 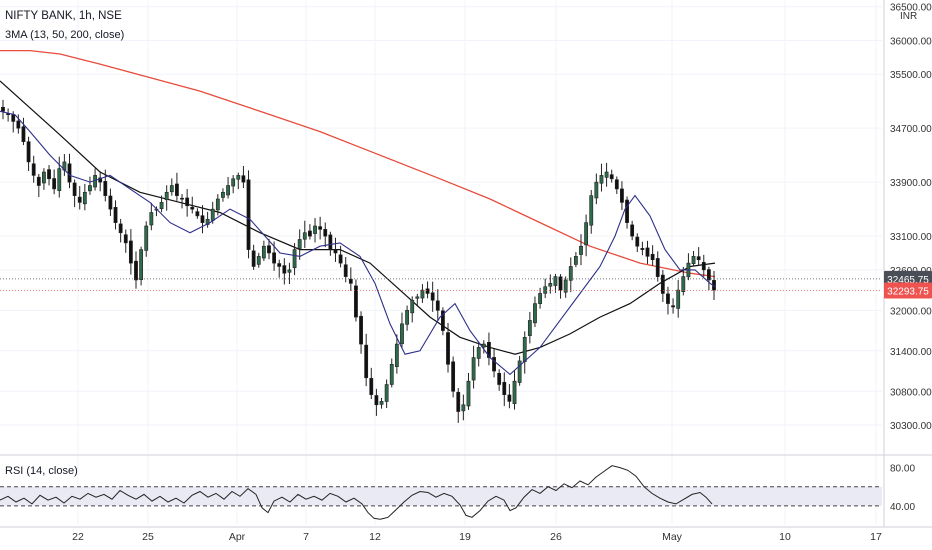 What do you see at coordinates (902, 507) in the screenshot?
I see `rsi-axis-label: 40.00` at bounding box center [902, 507].